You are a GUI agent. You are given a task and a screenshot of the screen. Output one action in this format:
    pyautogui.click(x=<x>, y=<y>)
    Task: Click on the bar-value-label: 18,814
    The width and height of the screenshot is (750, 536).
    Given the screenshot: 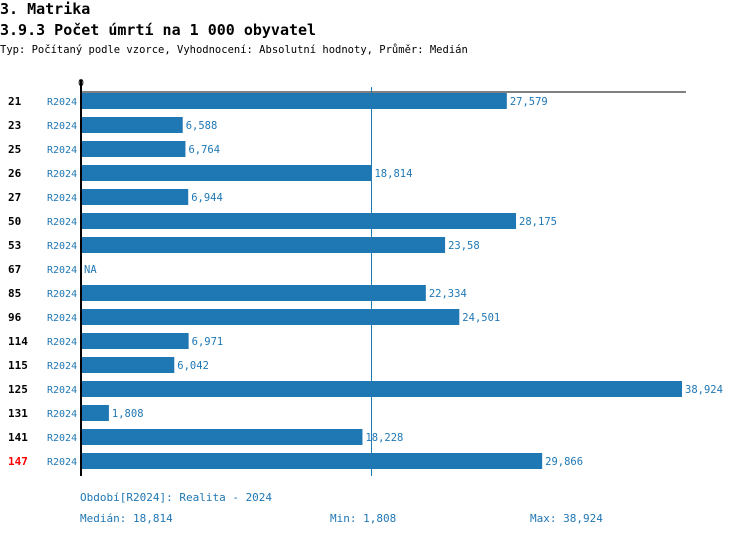 What is the action you would take?
    pyautogui.click(x=393, y=174)
    